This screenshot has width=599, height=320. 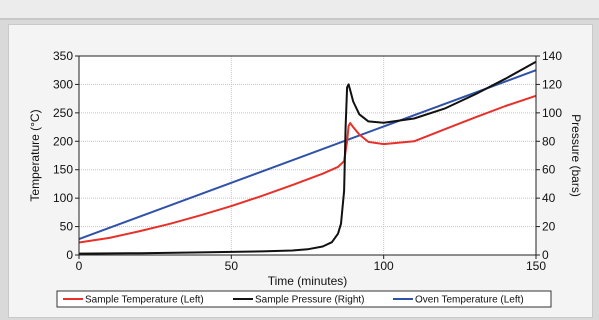 What do you see at coordinates (232, 266) in the screenshot?
I see `x-tick-label: 50` at bounding box center [232, 266].